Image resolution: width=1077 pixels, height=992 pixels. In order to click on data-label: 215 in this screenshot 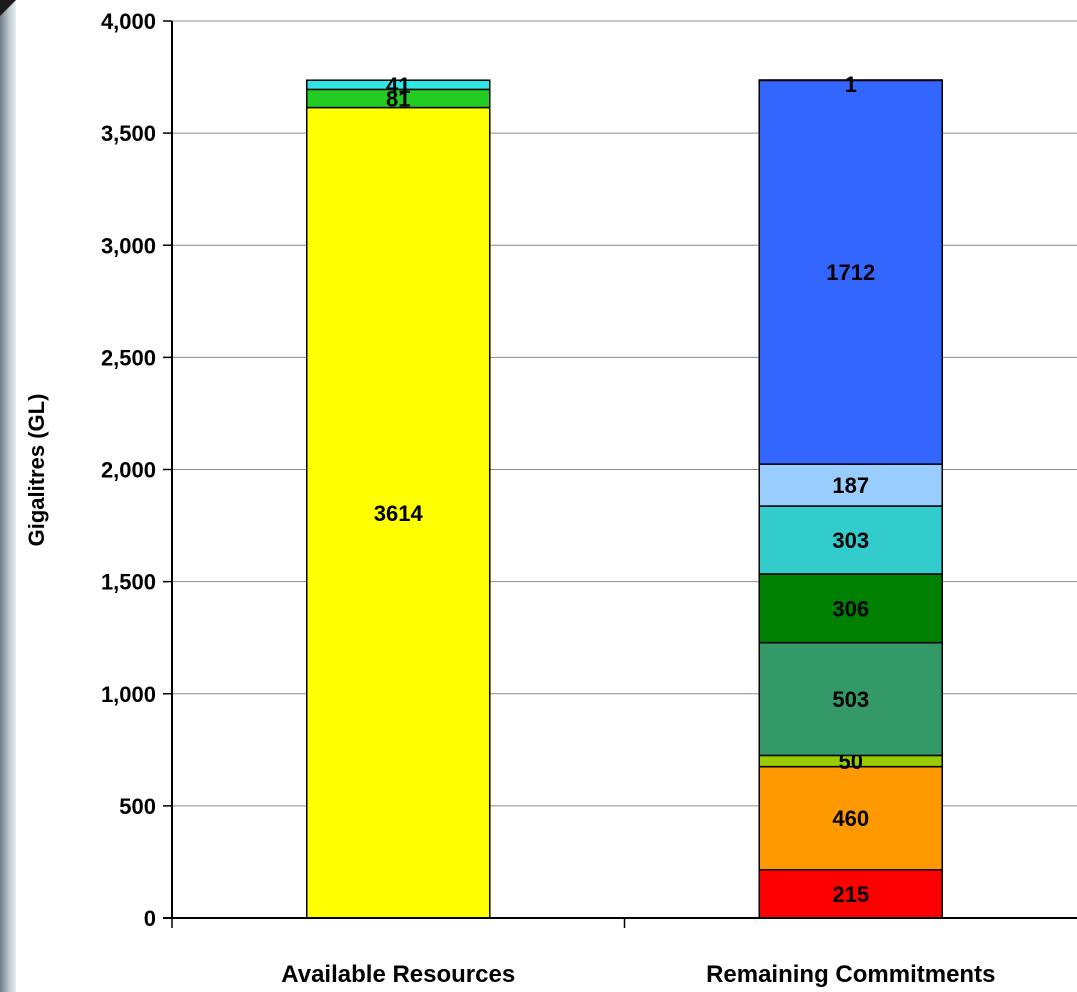, I will do `click(850, 894)`.